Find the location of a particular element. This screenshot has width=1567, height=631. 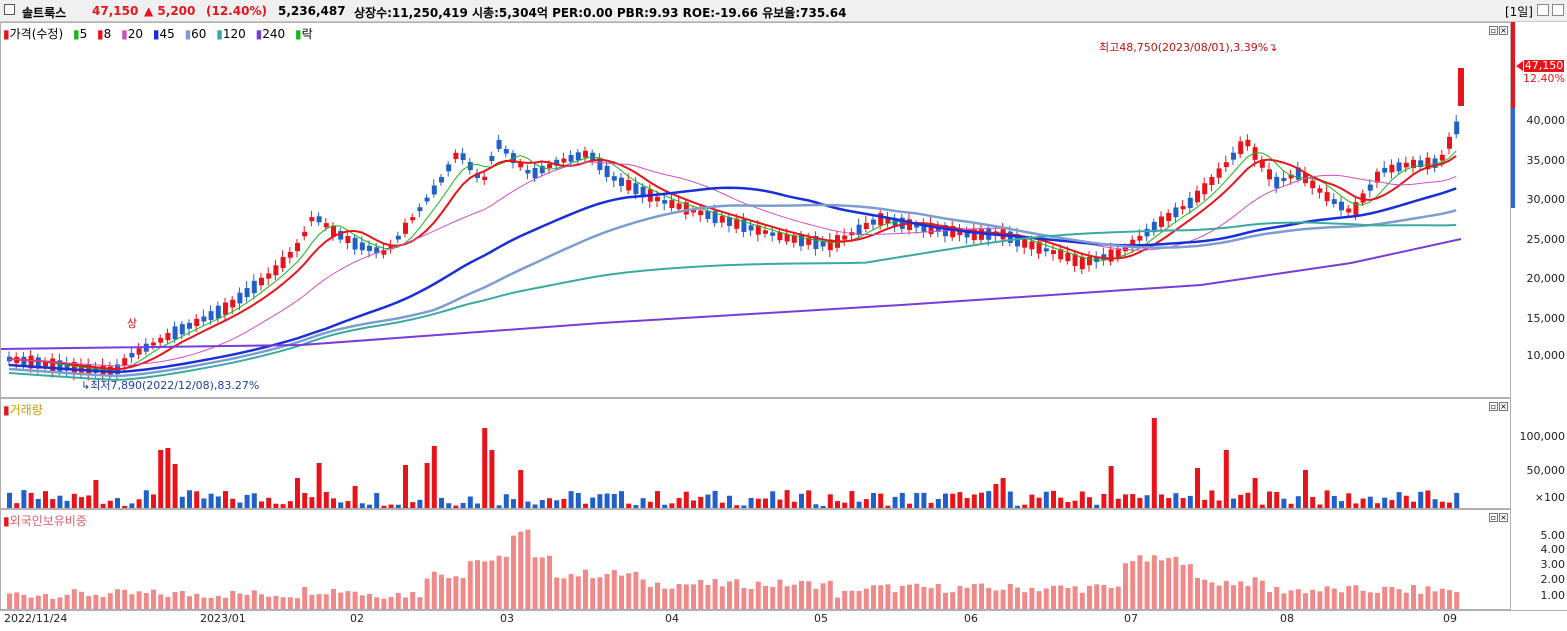

foreign-bars is located at coordinates (733, 569).